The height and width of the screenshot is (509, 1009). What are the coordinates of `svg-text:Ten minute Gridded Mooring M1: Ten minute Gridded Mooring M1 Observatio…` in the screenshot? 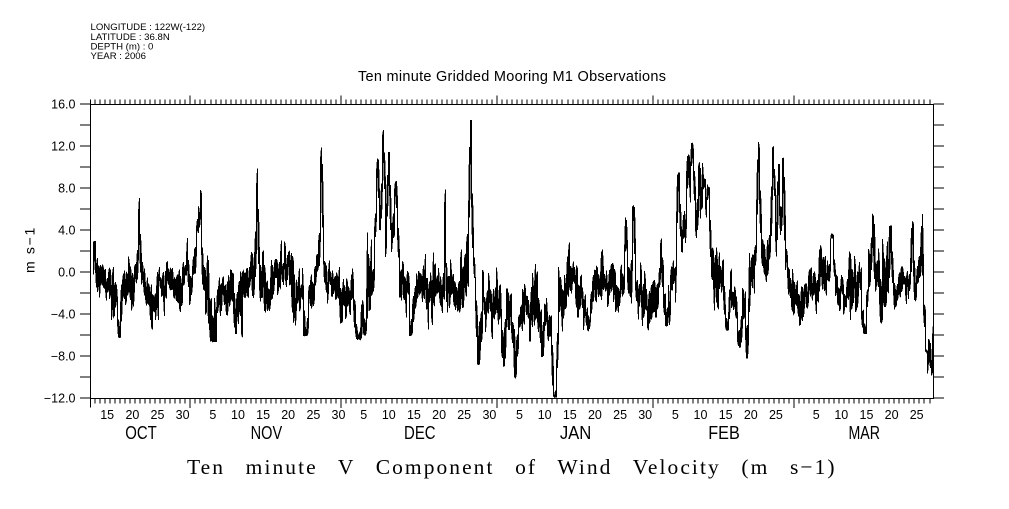 It's located at (512, 77).